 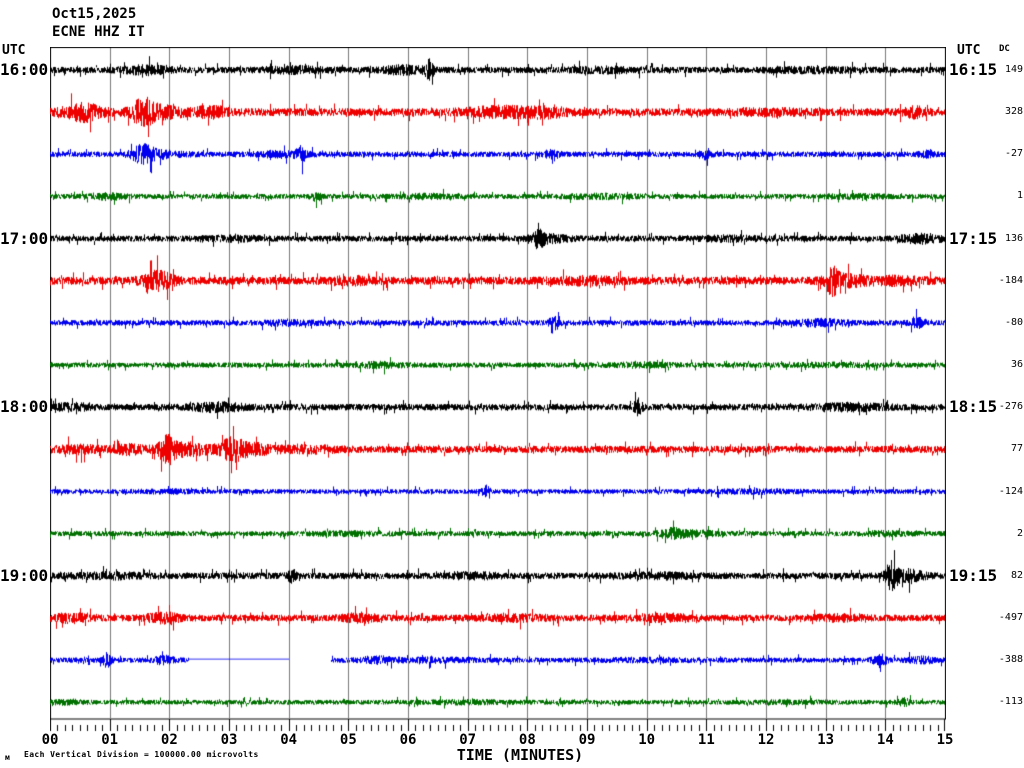 What do you see at coordinates (973, 238) in the screenshot?
I see `right-time-label: 17:15` at bounding box center [973, 238].